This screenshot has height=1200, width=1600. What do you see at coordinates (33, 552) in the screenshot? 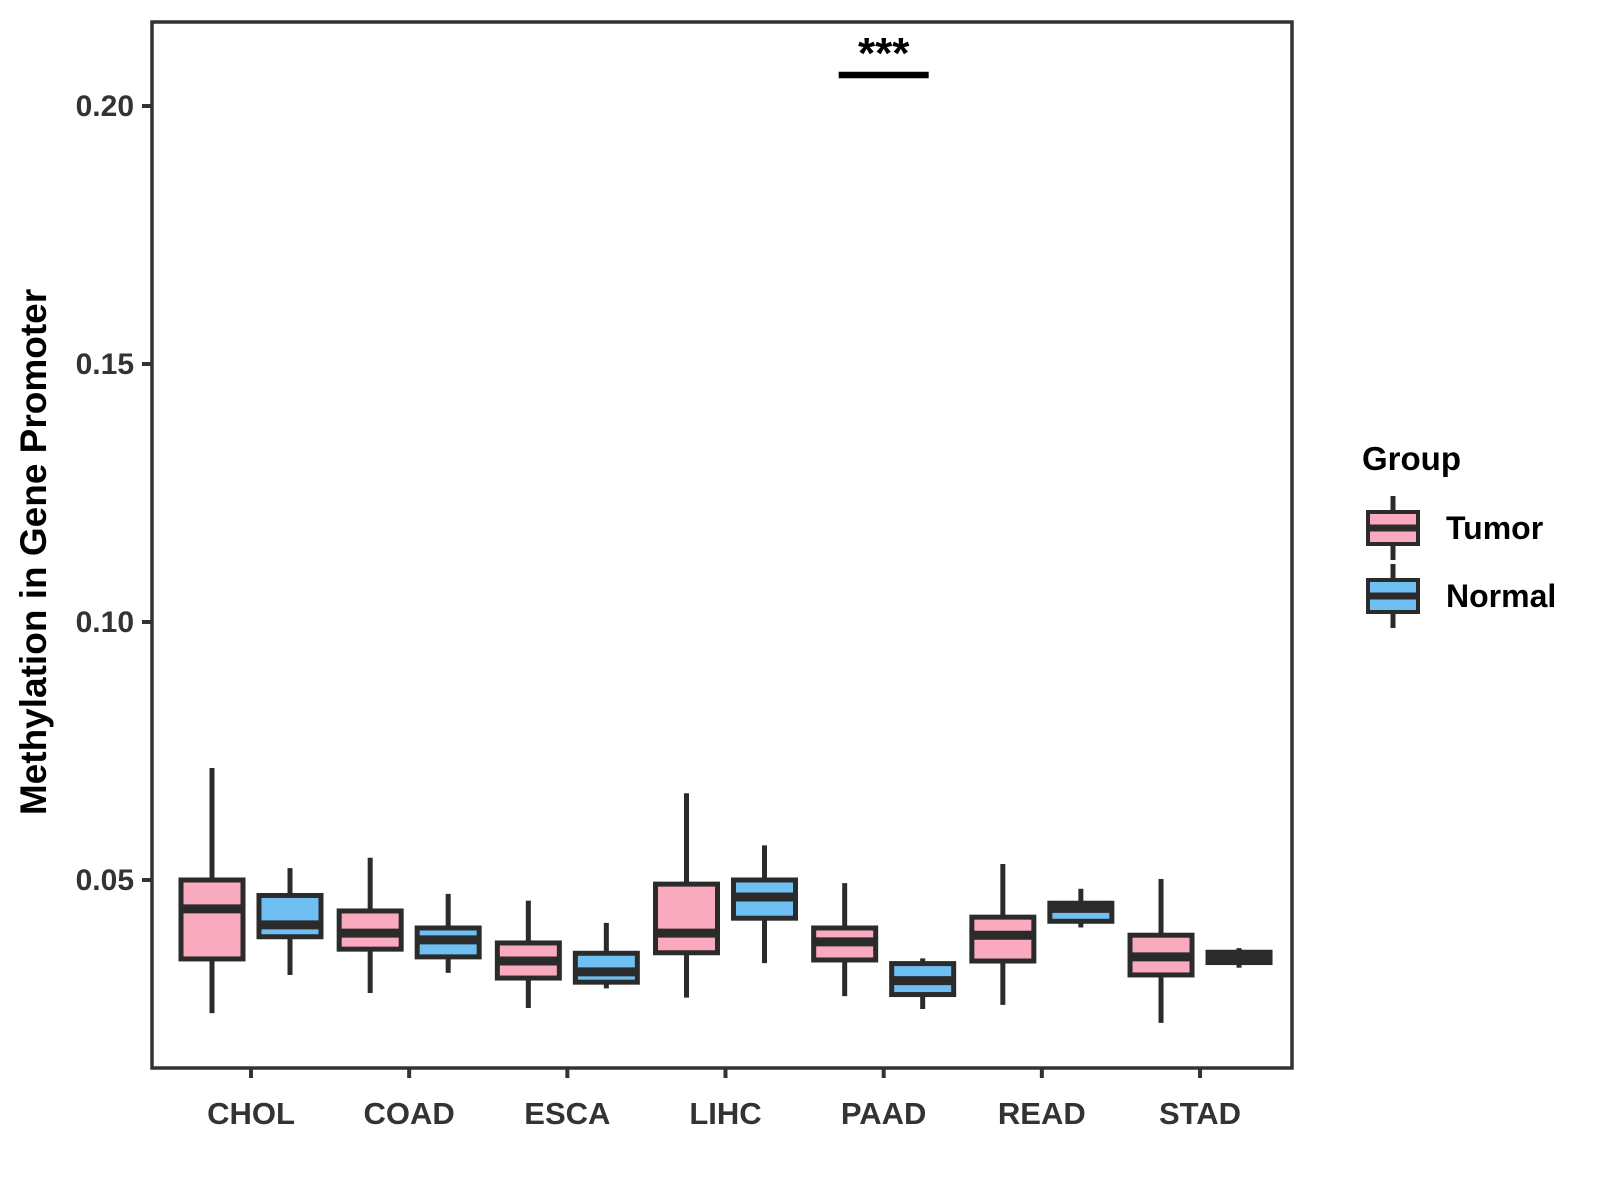
I see `y-axis-title: Methylation in Gene Promoter` at bounding box center [33, 552].